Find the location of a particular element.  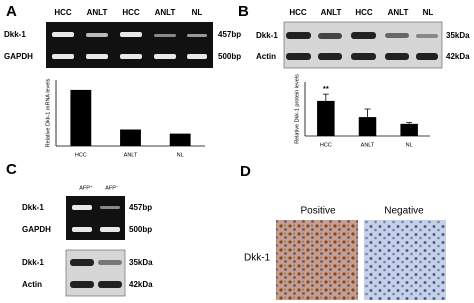

panel-letter: D is located at coordinates (245, 171).